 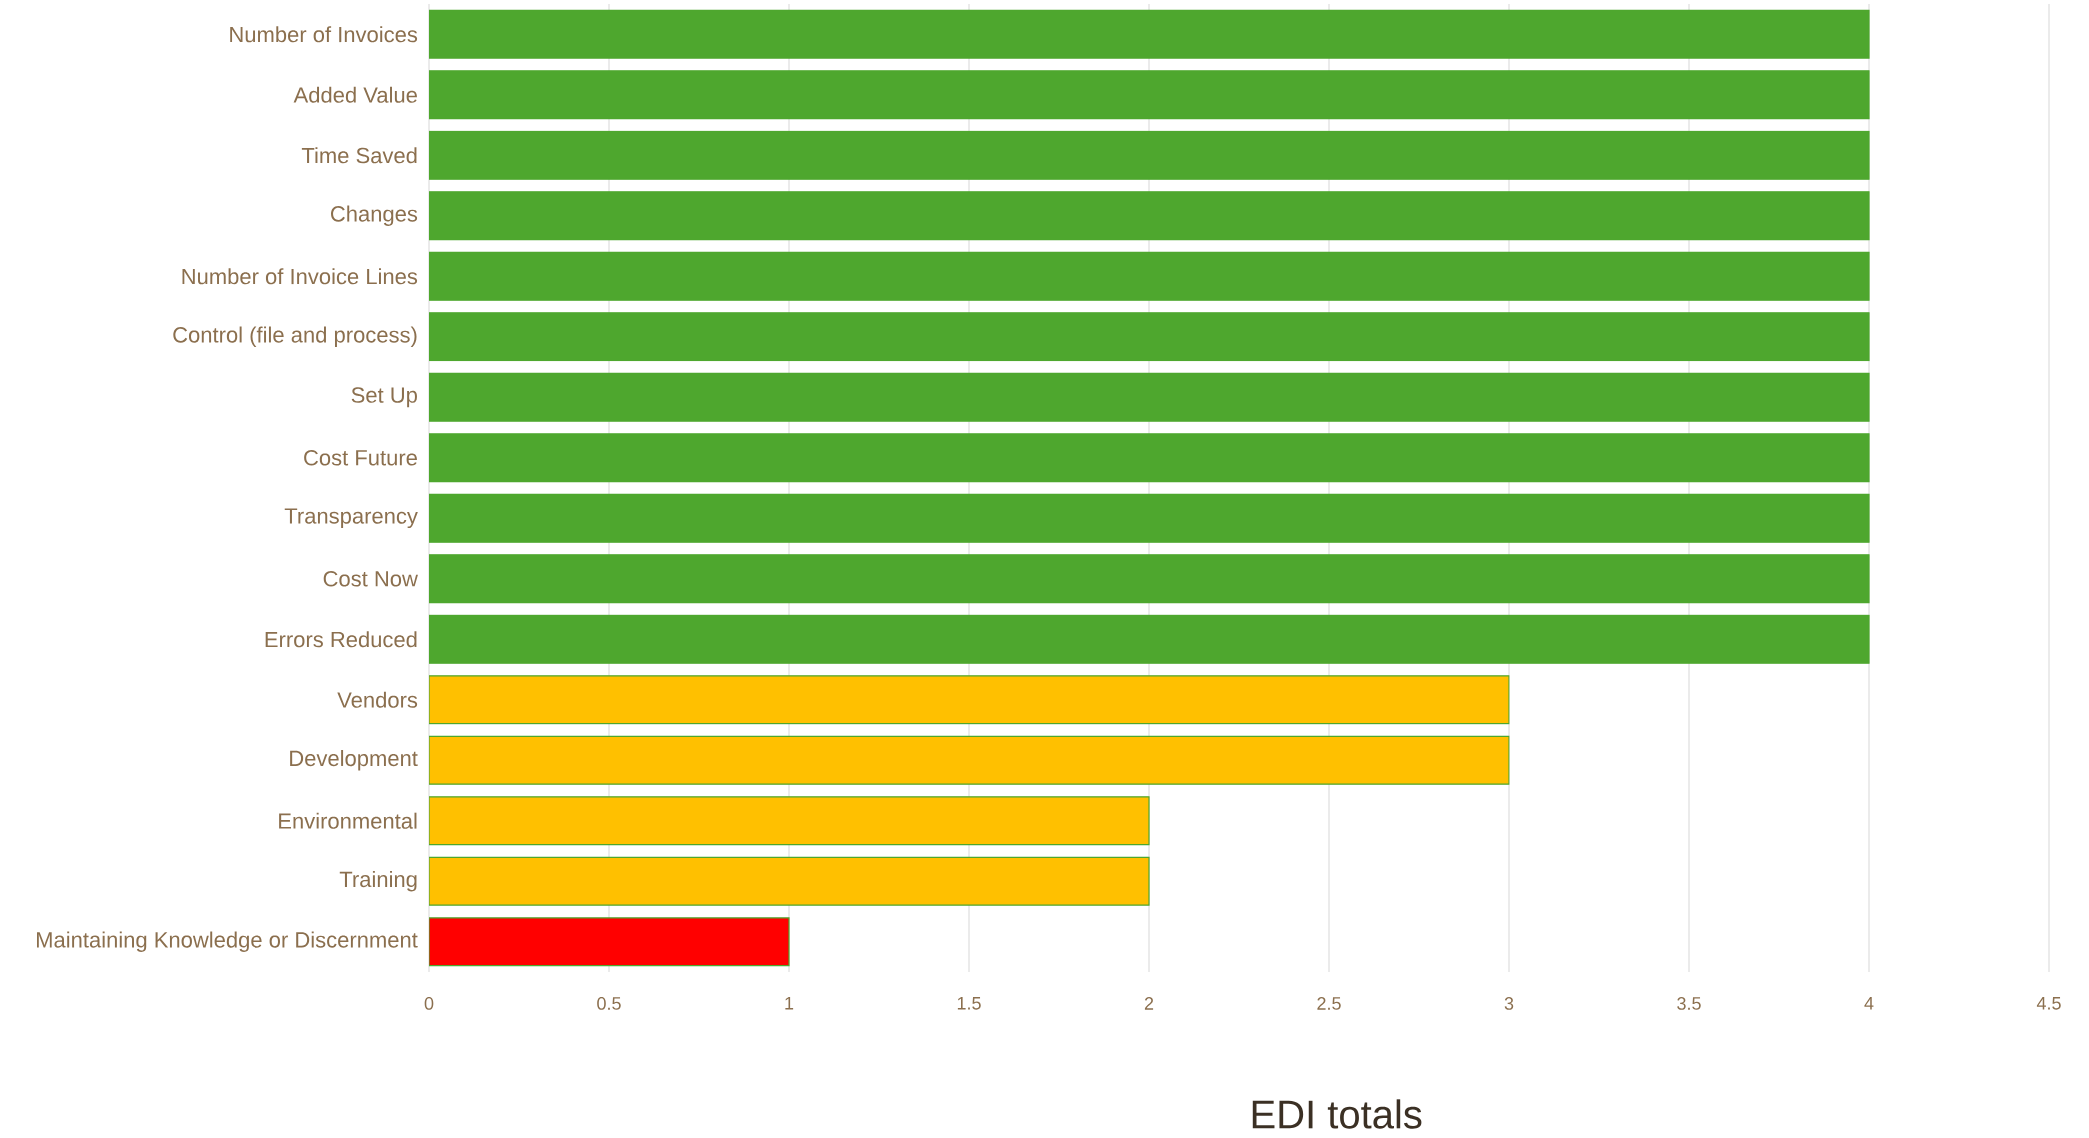 What do you see at coordinates (324, 34) in the screenshot?
I see `y-tick-label: Number of Invoices` at bounding box center [324, 34].